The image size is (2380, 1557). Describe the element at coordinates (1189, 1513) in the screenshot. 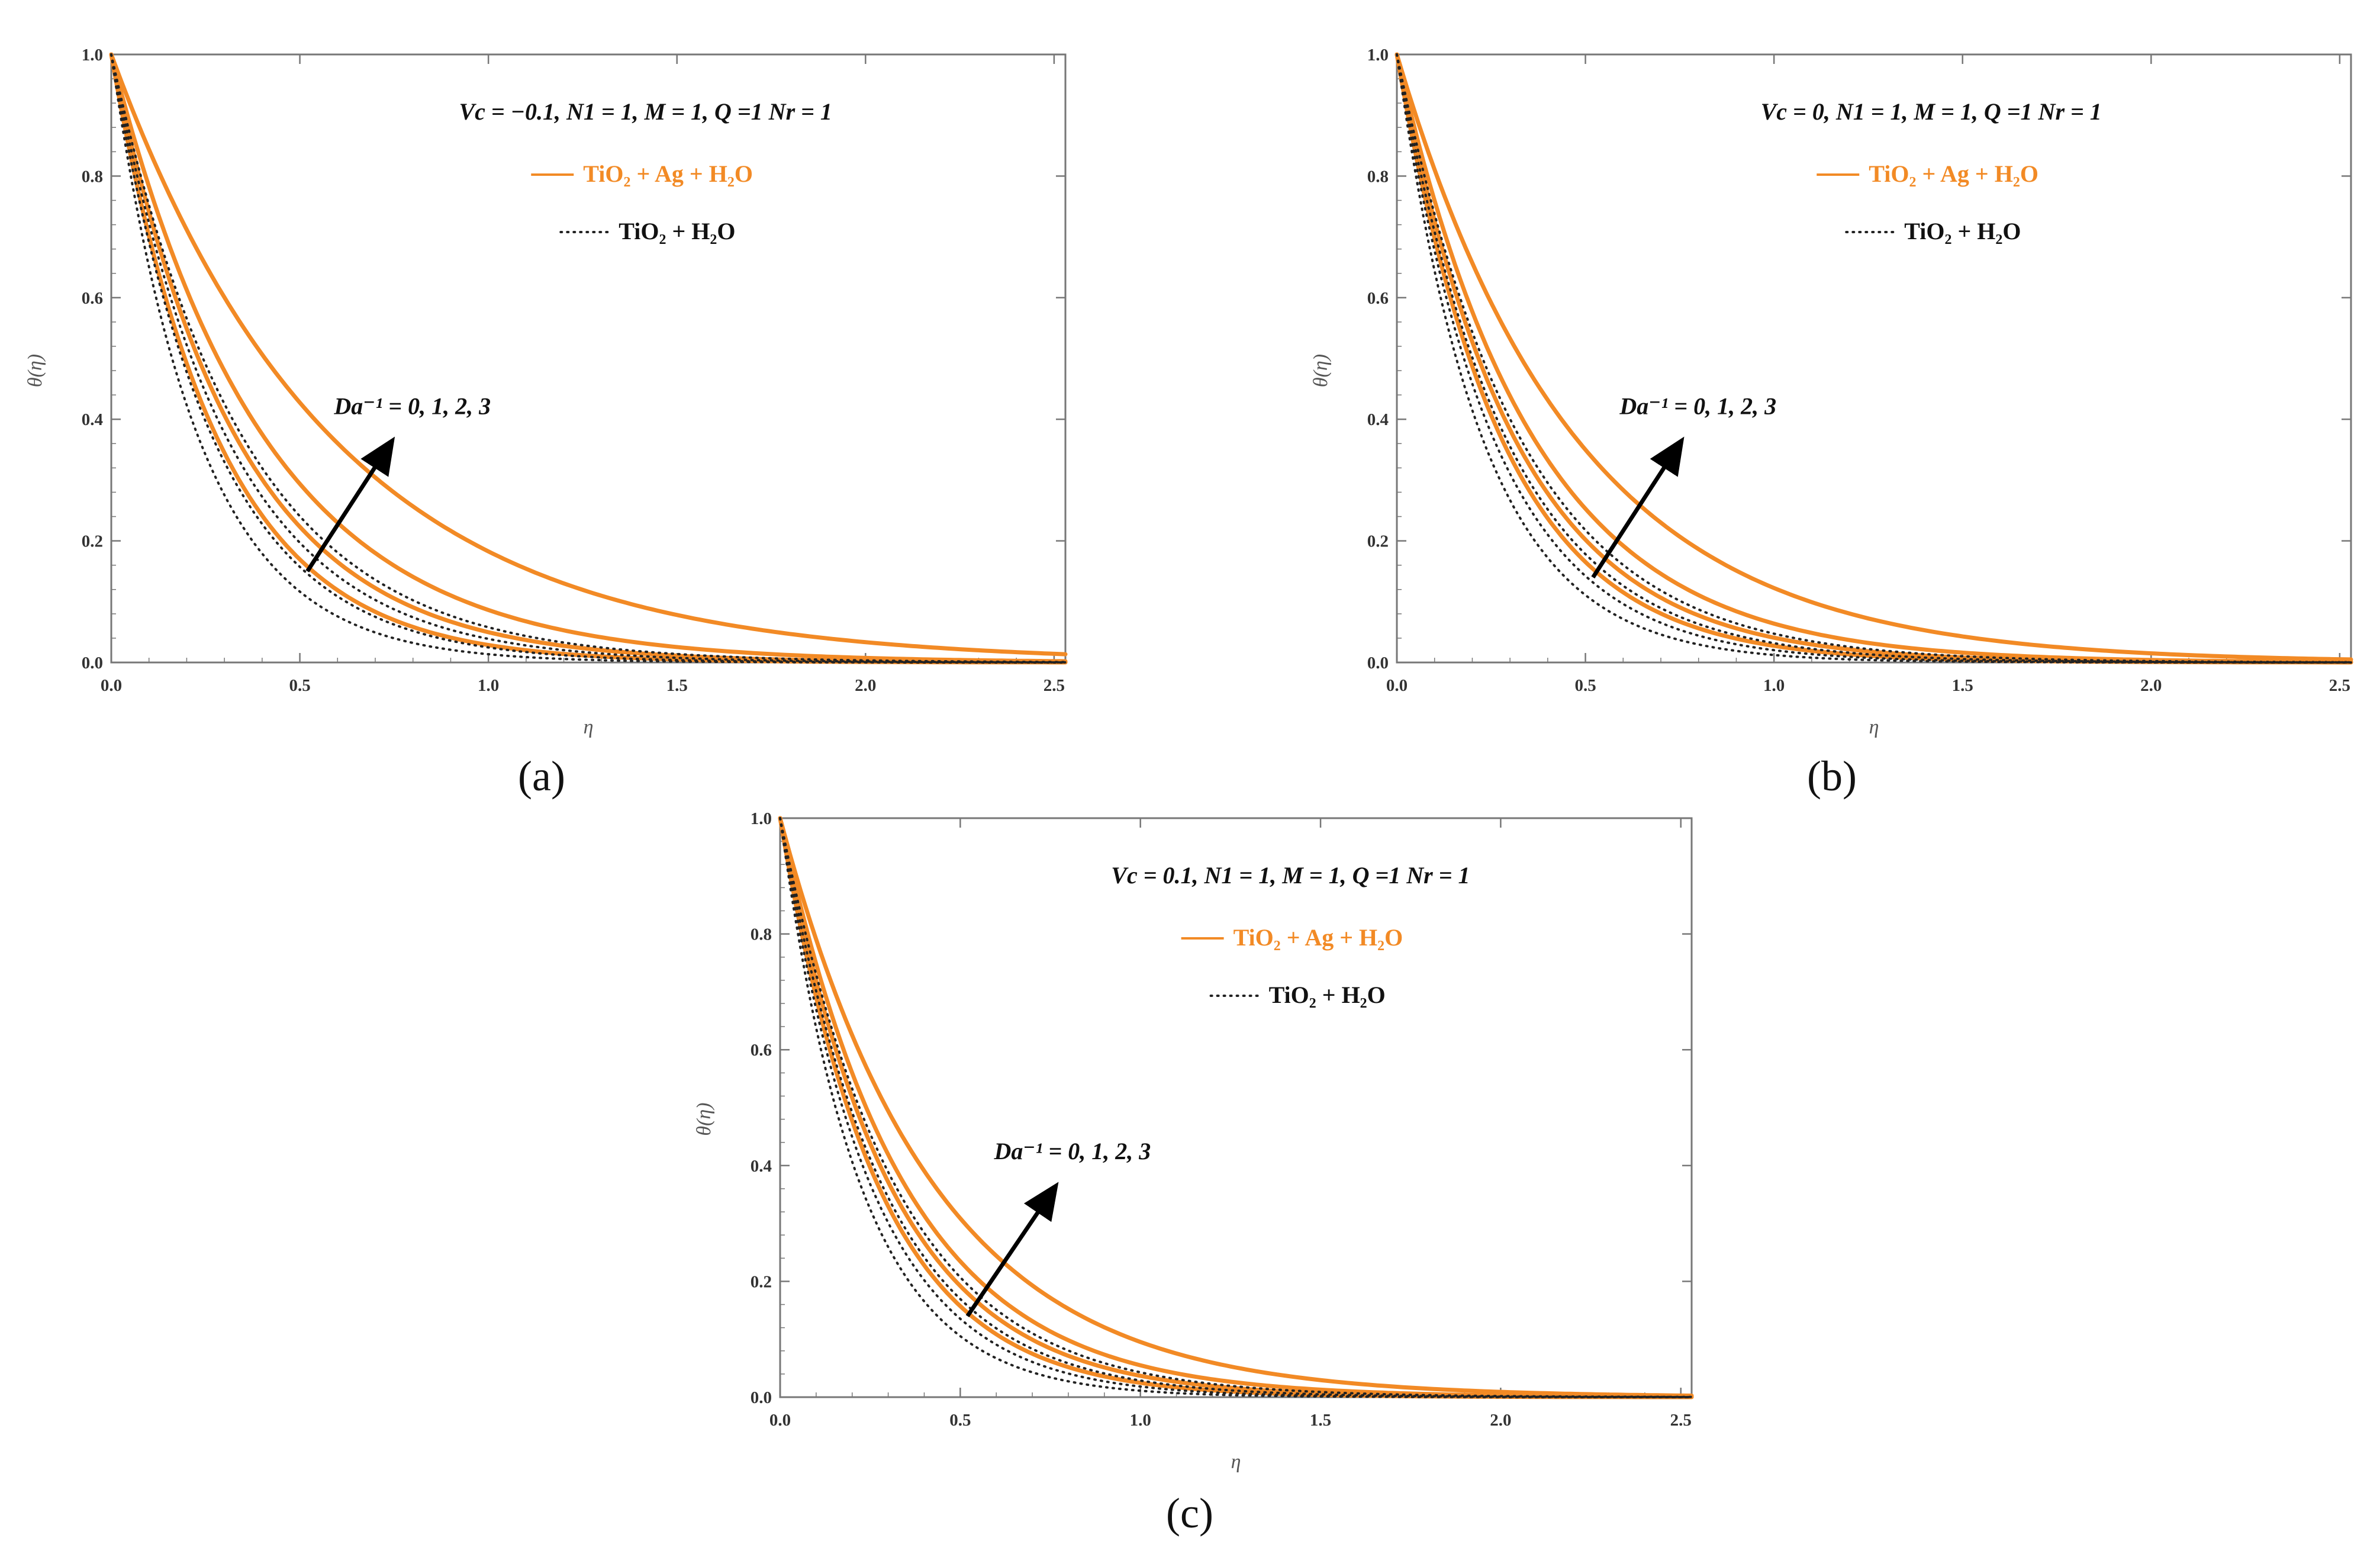

I see `panel-caption-c: (c)` at that location.